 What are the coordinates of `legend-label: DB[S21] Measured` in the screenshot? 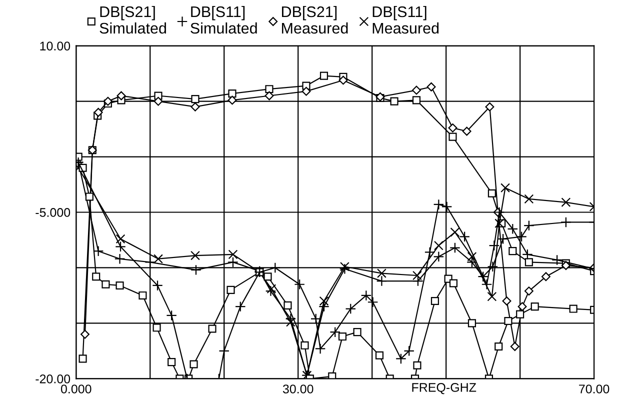 It's located at (315, 20).